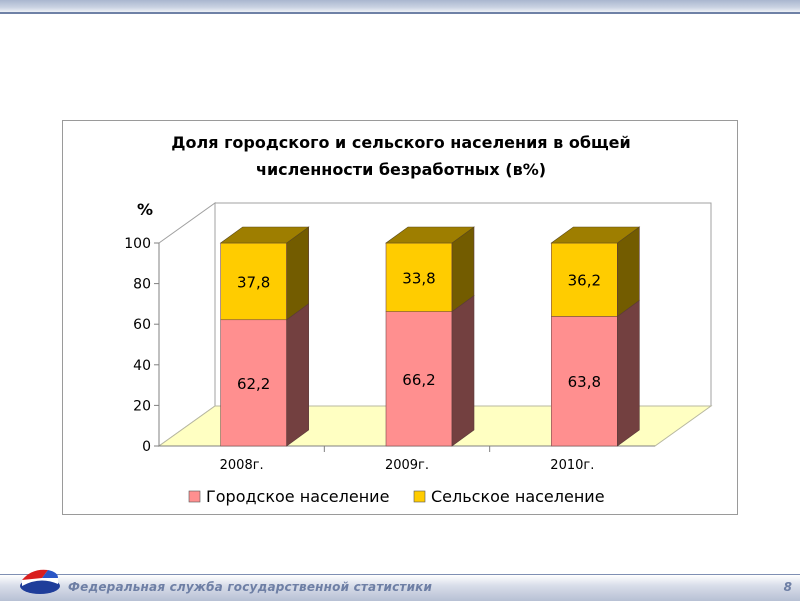 Image resolution: width=800 pixels, height=601 pixels. What do you see at coordinates (142, 366) in the screenshot?
I see `y-tick-label: 40` at bounding box center [142, 366].